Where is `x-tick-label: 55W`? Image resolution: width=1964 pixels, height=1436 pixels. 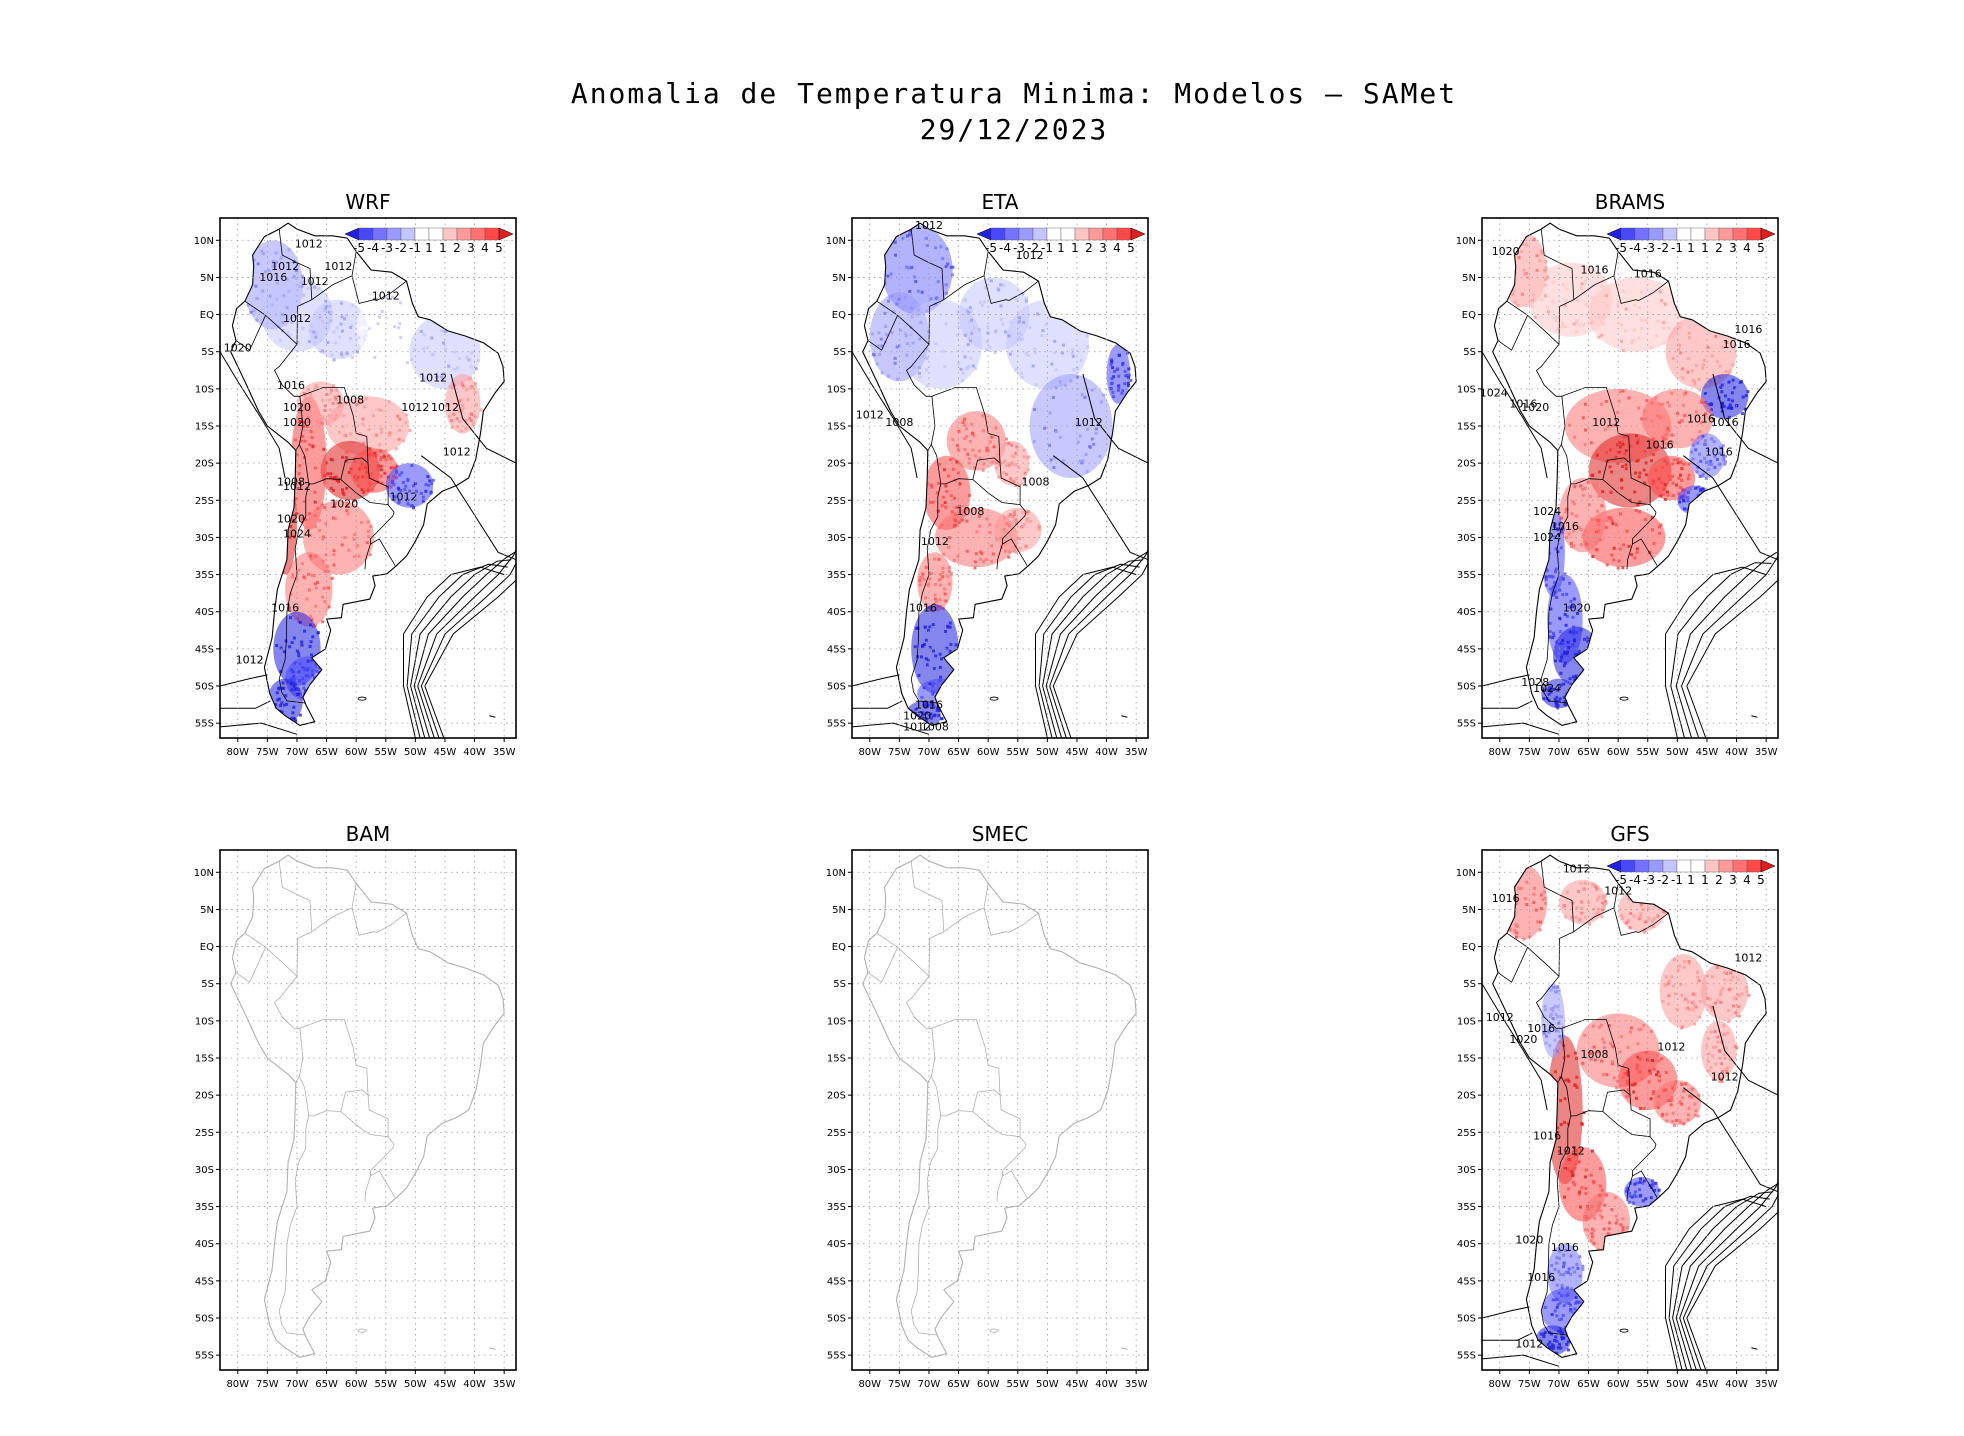
x-tick-label: 55W is located at coordinates (1647, 752).